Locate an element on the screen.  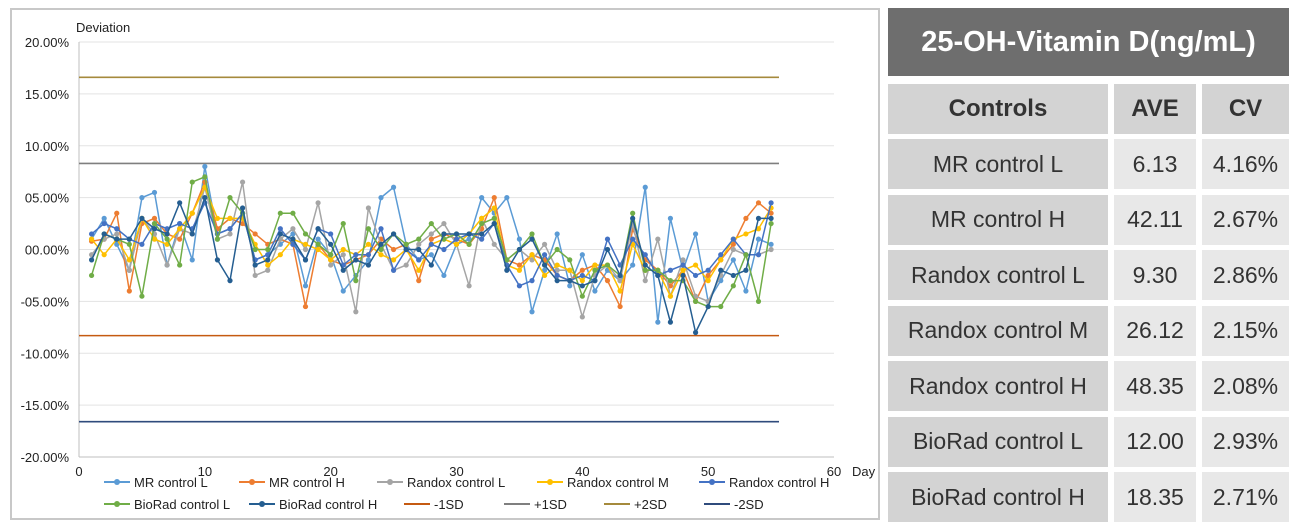
cv-value: 2.08% is located at coordinates (1245, 386).